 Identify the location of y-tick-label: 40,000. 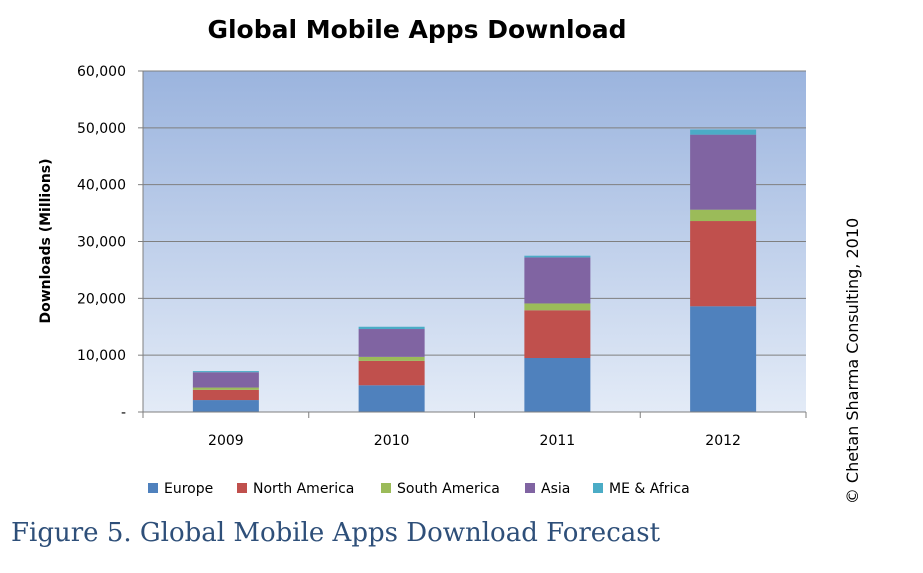
(101, 186).